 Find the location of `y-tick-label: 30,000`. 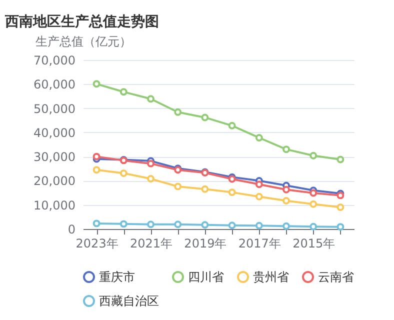

y-tick-label: 30,000 is located at coordinates (55, 157).